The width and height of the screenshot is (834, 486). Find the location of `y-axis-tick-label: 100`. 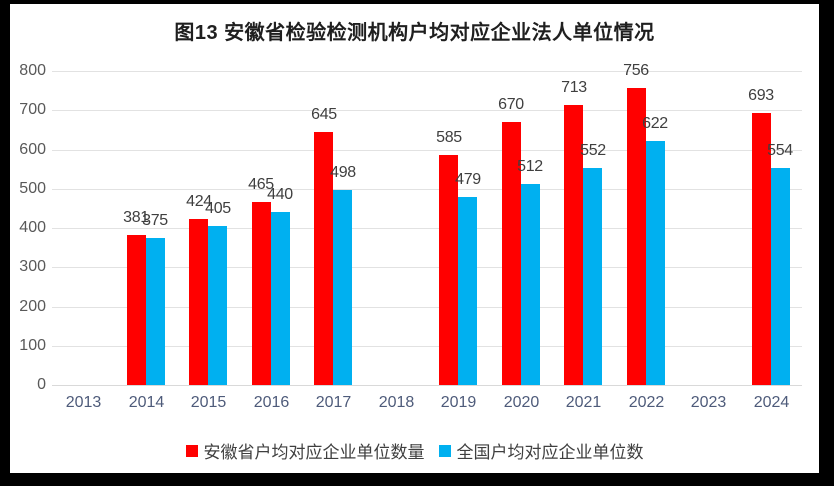

y-axis-tick-label: 100 is located at coordinates (32, 345).